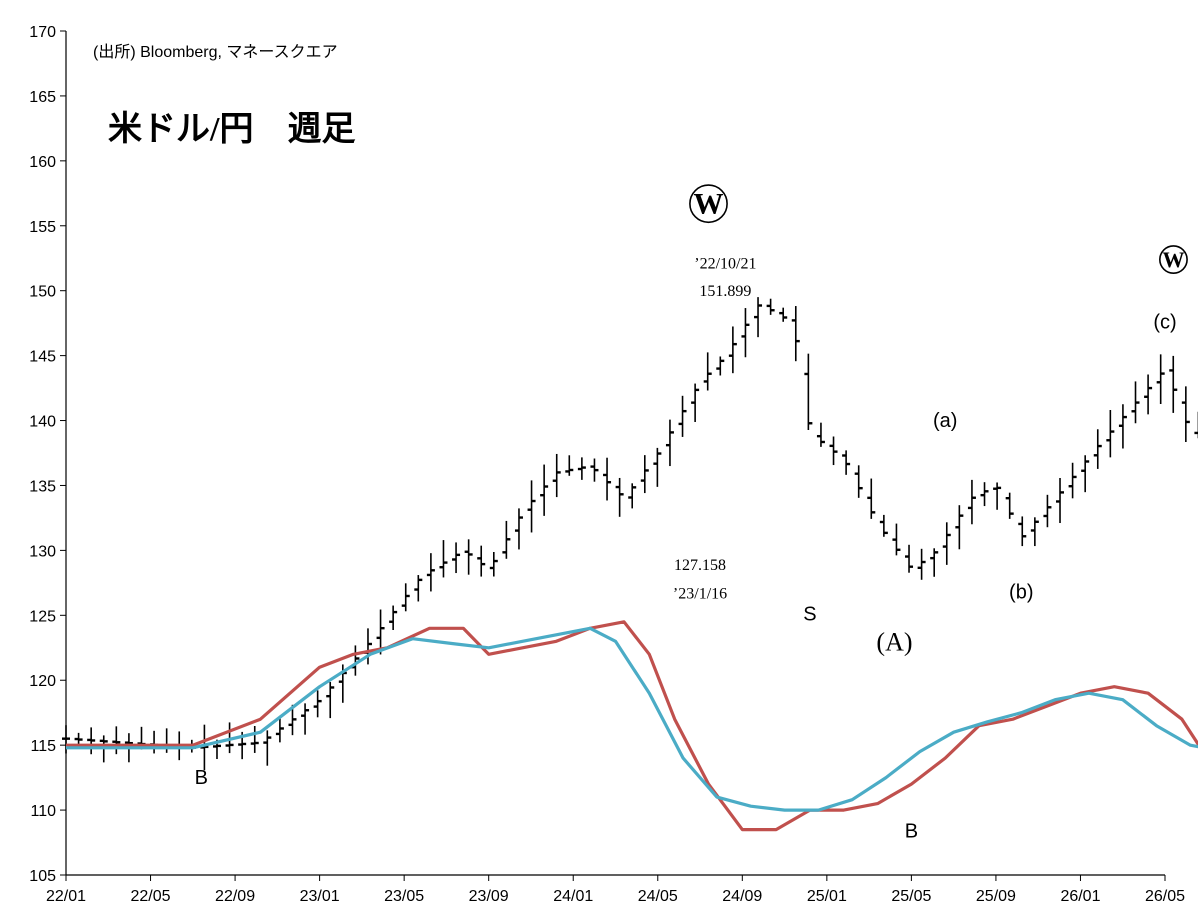 The width and height of the screenshot is (1198, 913). What do you see at coordinates (573, 896) in the screenshot?
I see `x-tick-label: 24/01` at bounding box center [573, 896].